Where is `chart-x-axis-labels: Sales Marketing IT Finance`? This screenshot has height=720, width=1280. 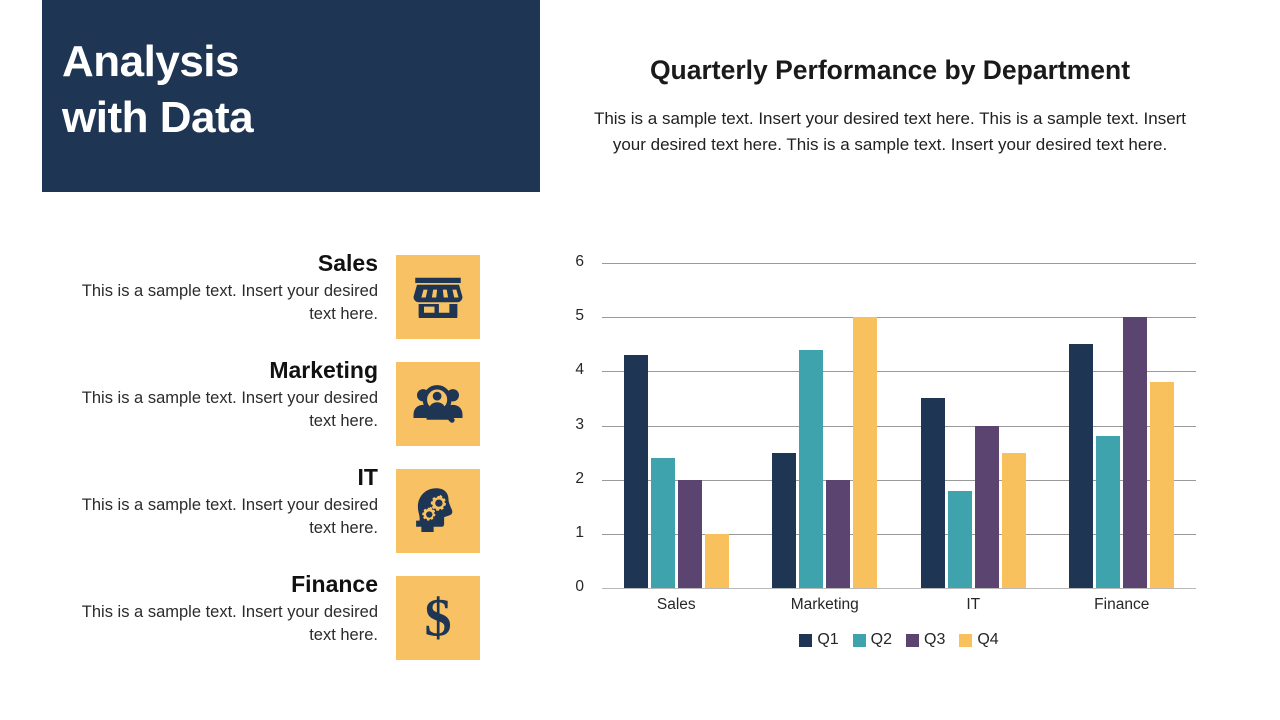
chart-x-axis-labels: Sales Marketing IT Finance is located at coordinates (899, 605).